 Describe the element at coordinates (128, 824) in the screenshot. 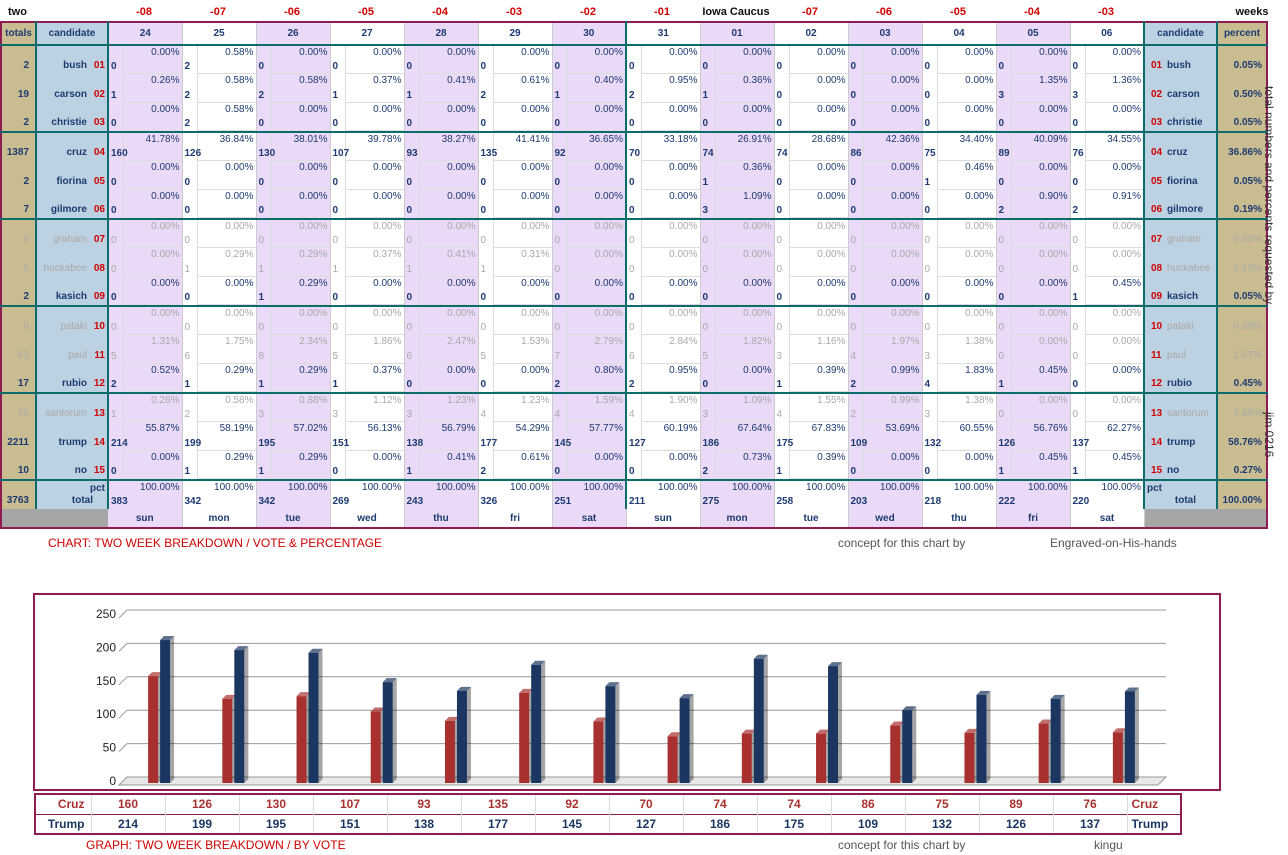

I see `series-value: 214` at that location.